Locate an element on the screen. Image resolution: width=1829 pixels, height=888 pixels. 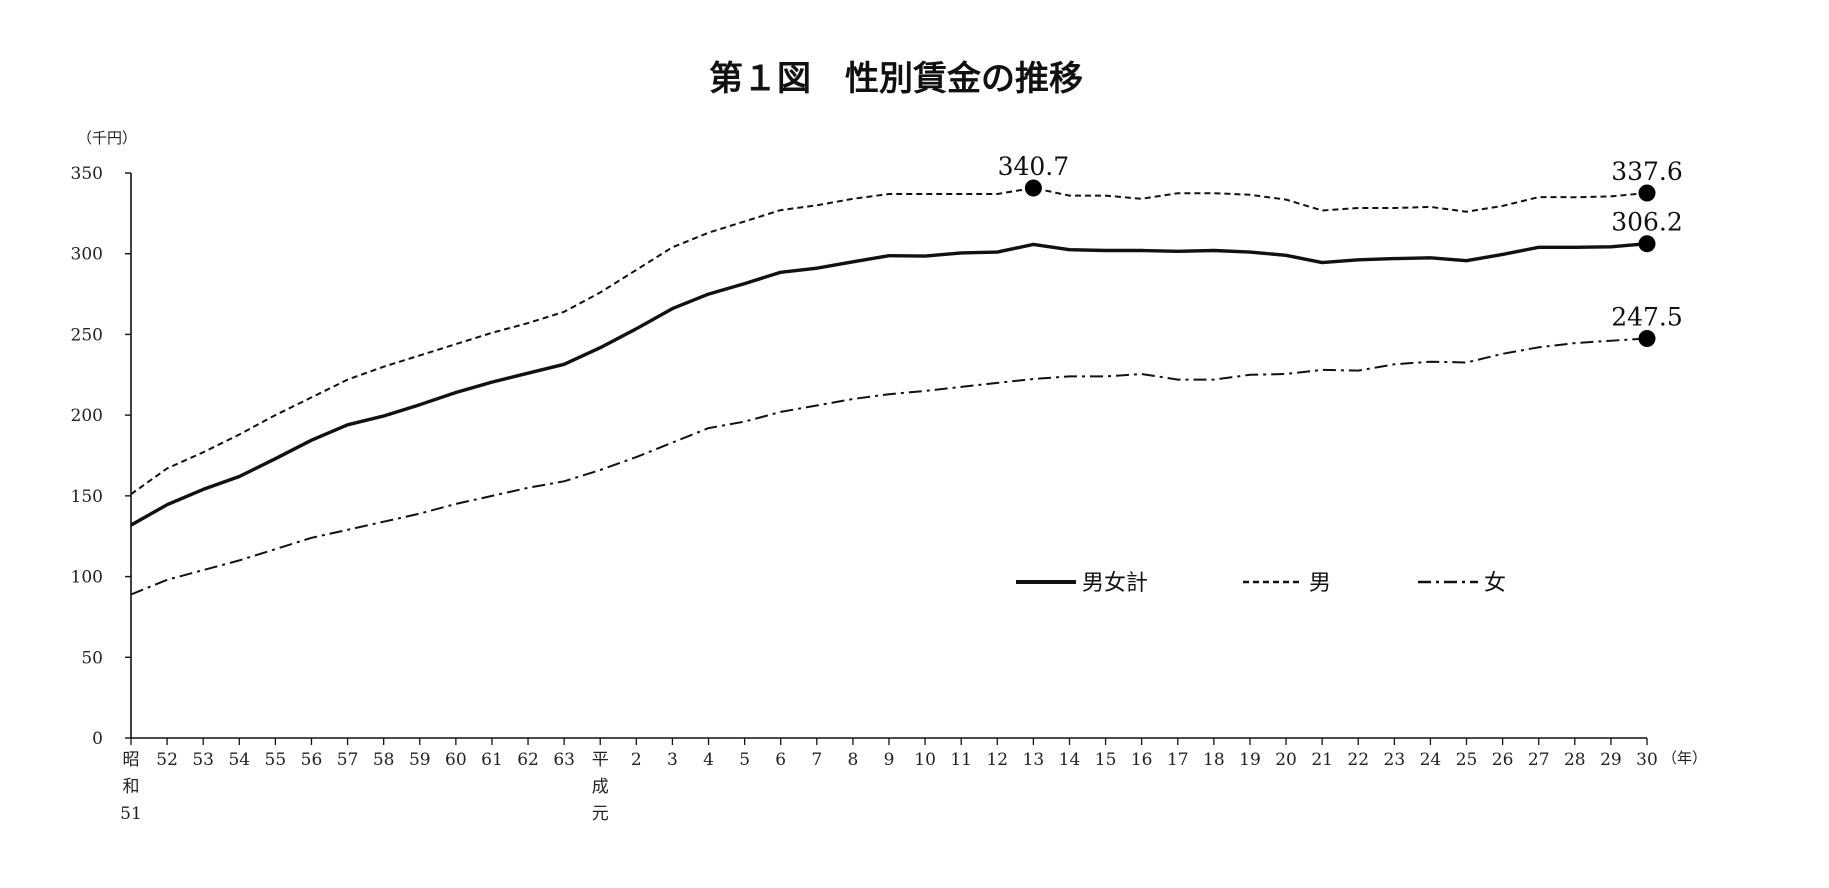
x-axis-unit: （年） is located at coordinates (1684, 758).